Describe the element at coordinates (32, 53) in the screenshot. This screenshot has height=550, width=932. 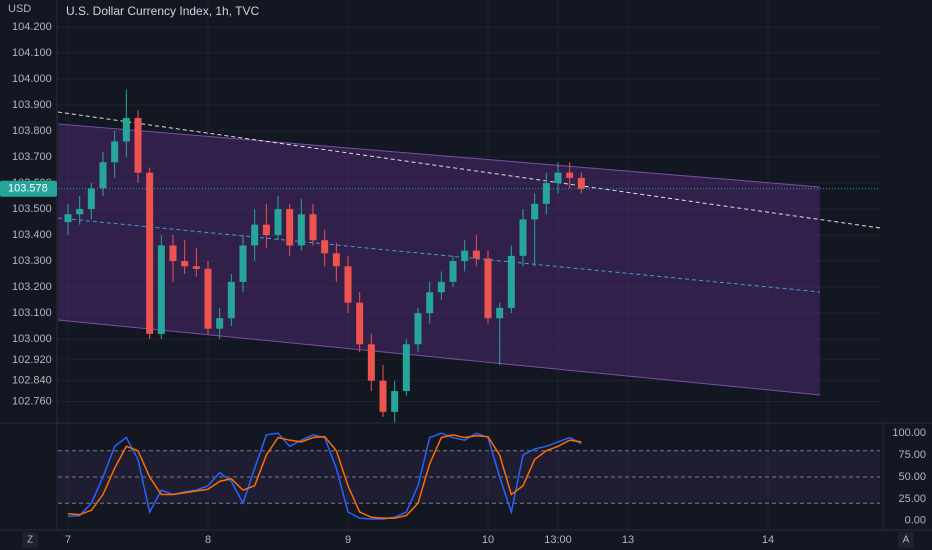
I see `y-tick-label: 104.100` at that location.